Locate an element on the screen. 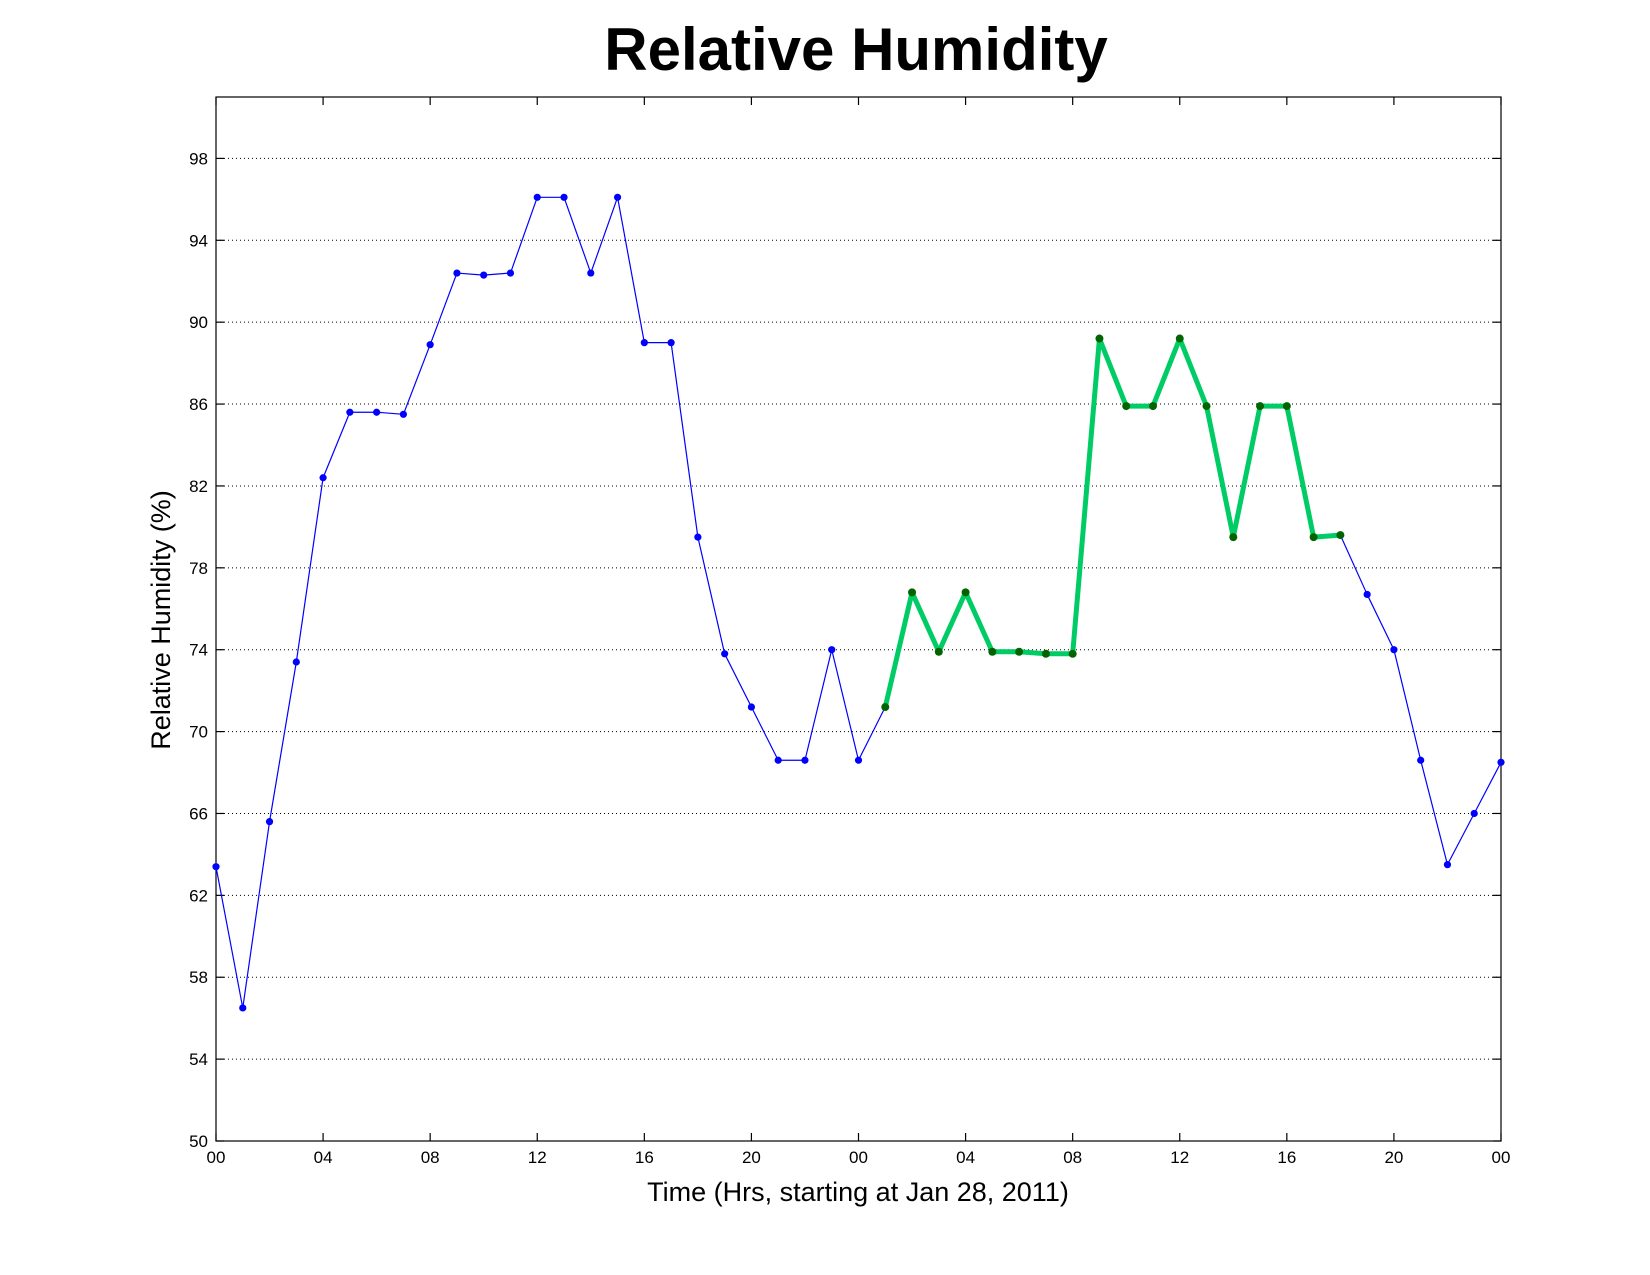 The width and height of the screenshot is (1650, 1275). y-tick-label: 90 is located at coordinates (198, 322).